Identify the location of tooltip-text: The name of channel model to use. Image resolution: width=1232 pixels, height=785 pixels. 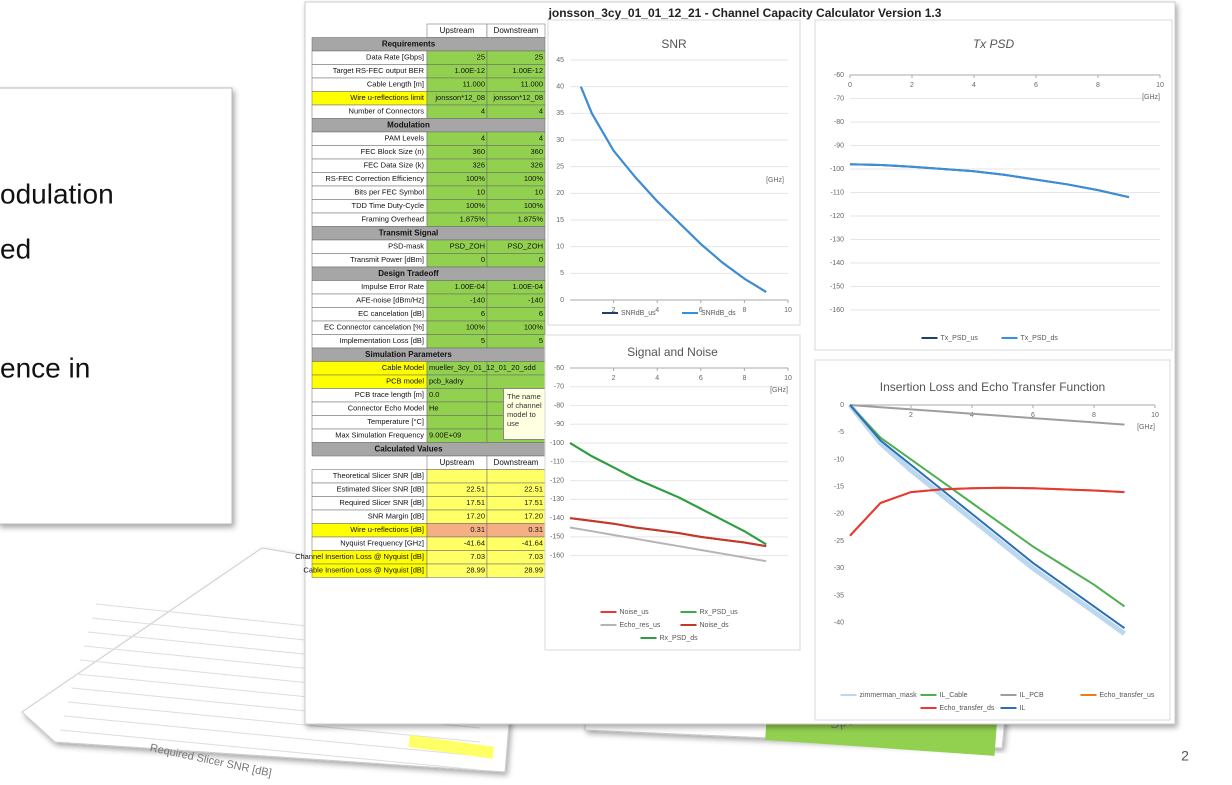
(525, 414).